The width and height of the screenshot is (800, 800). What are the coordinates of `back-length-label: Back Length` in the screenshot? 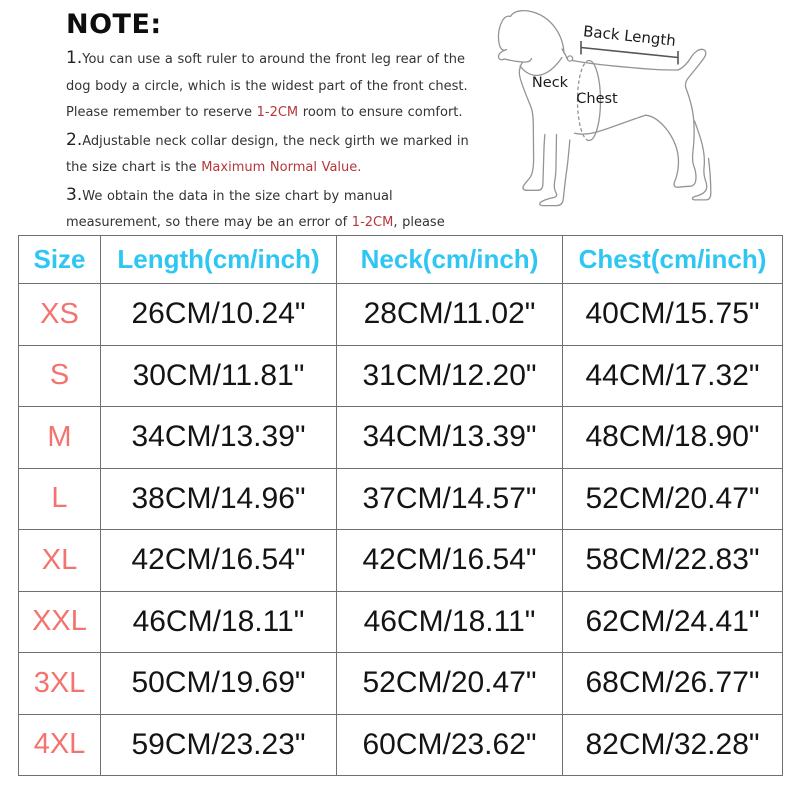 It's located at (629, 36).